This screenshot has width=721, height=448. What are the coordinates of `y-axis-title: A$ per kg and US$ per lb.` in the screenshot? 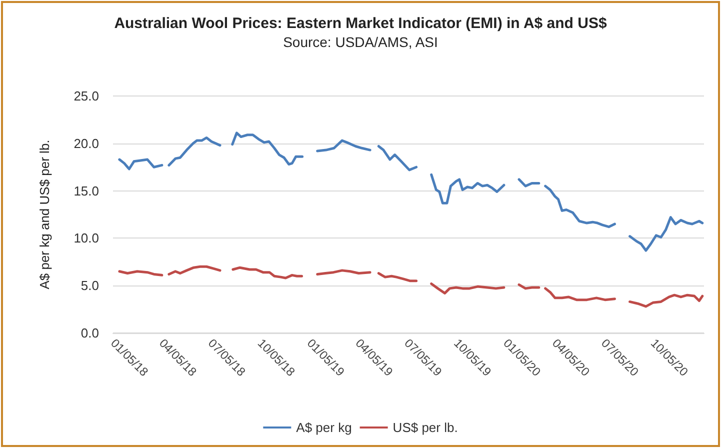 It's located at (44, 215).